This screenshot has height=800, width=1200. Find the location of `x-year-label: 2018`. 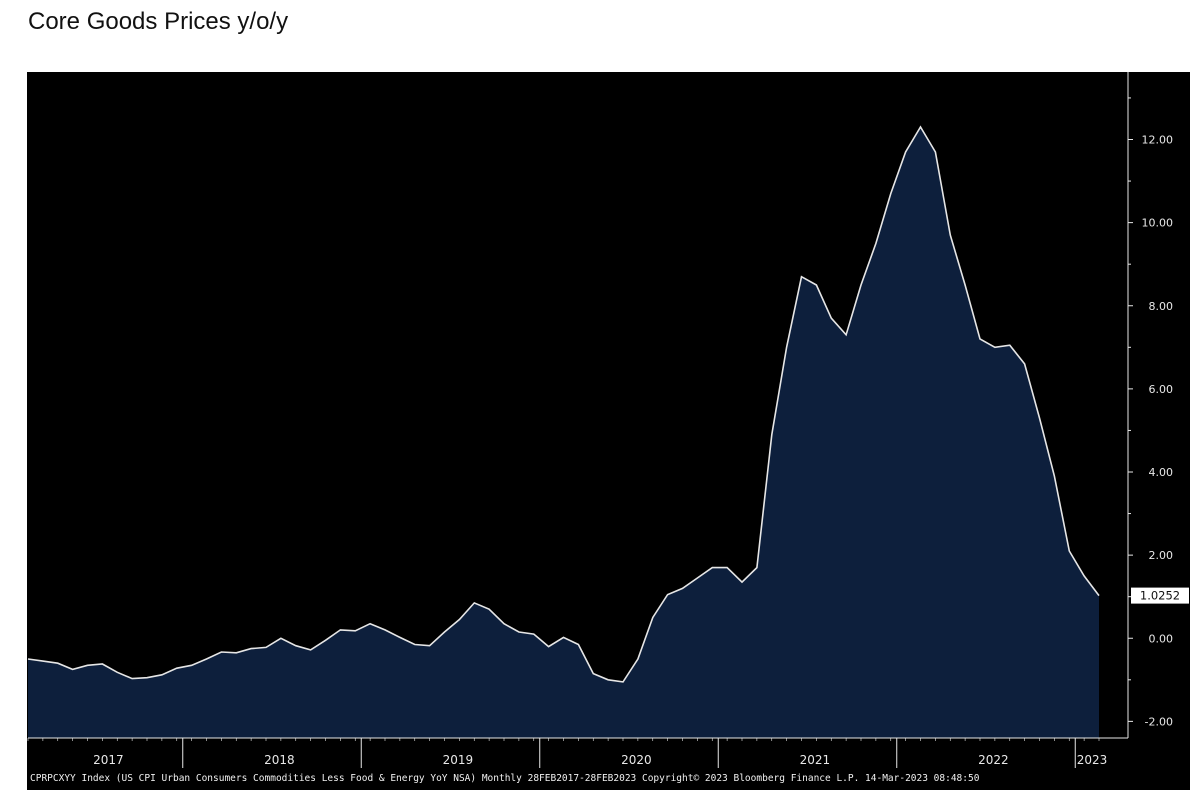

x-year-label: 2018 is located at coordinates (279, 760).